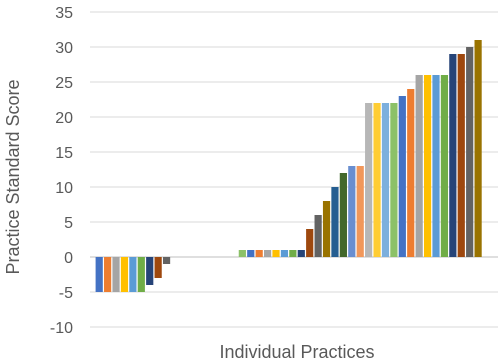  Describe the element at coordinates (64, 83) in the screenshot. I see `y-tick-label: 25` at that location.